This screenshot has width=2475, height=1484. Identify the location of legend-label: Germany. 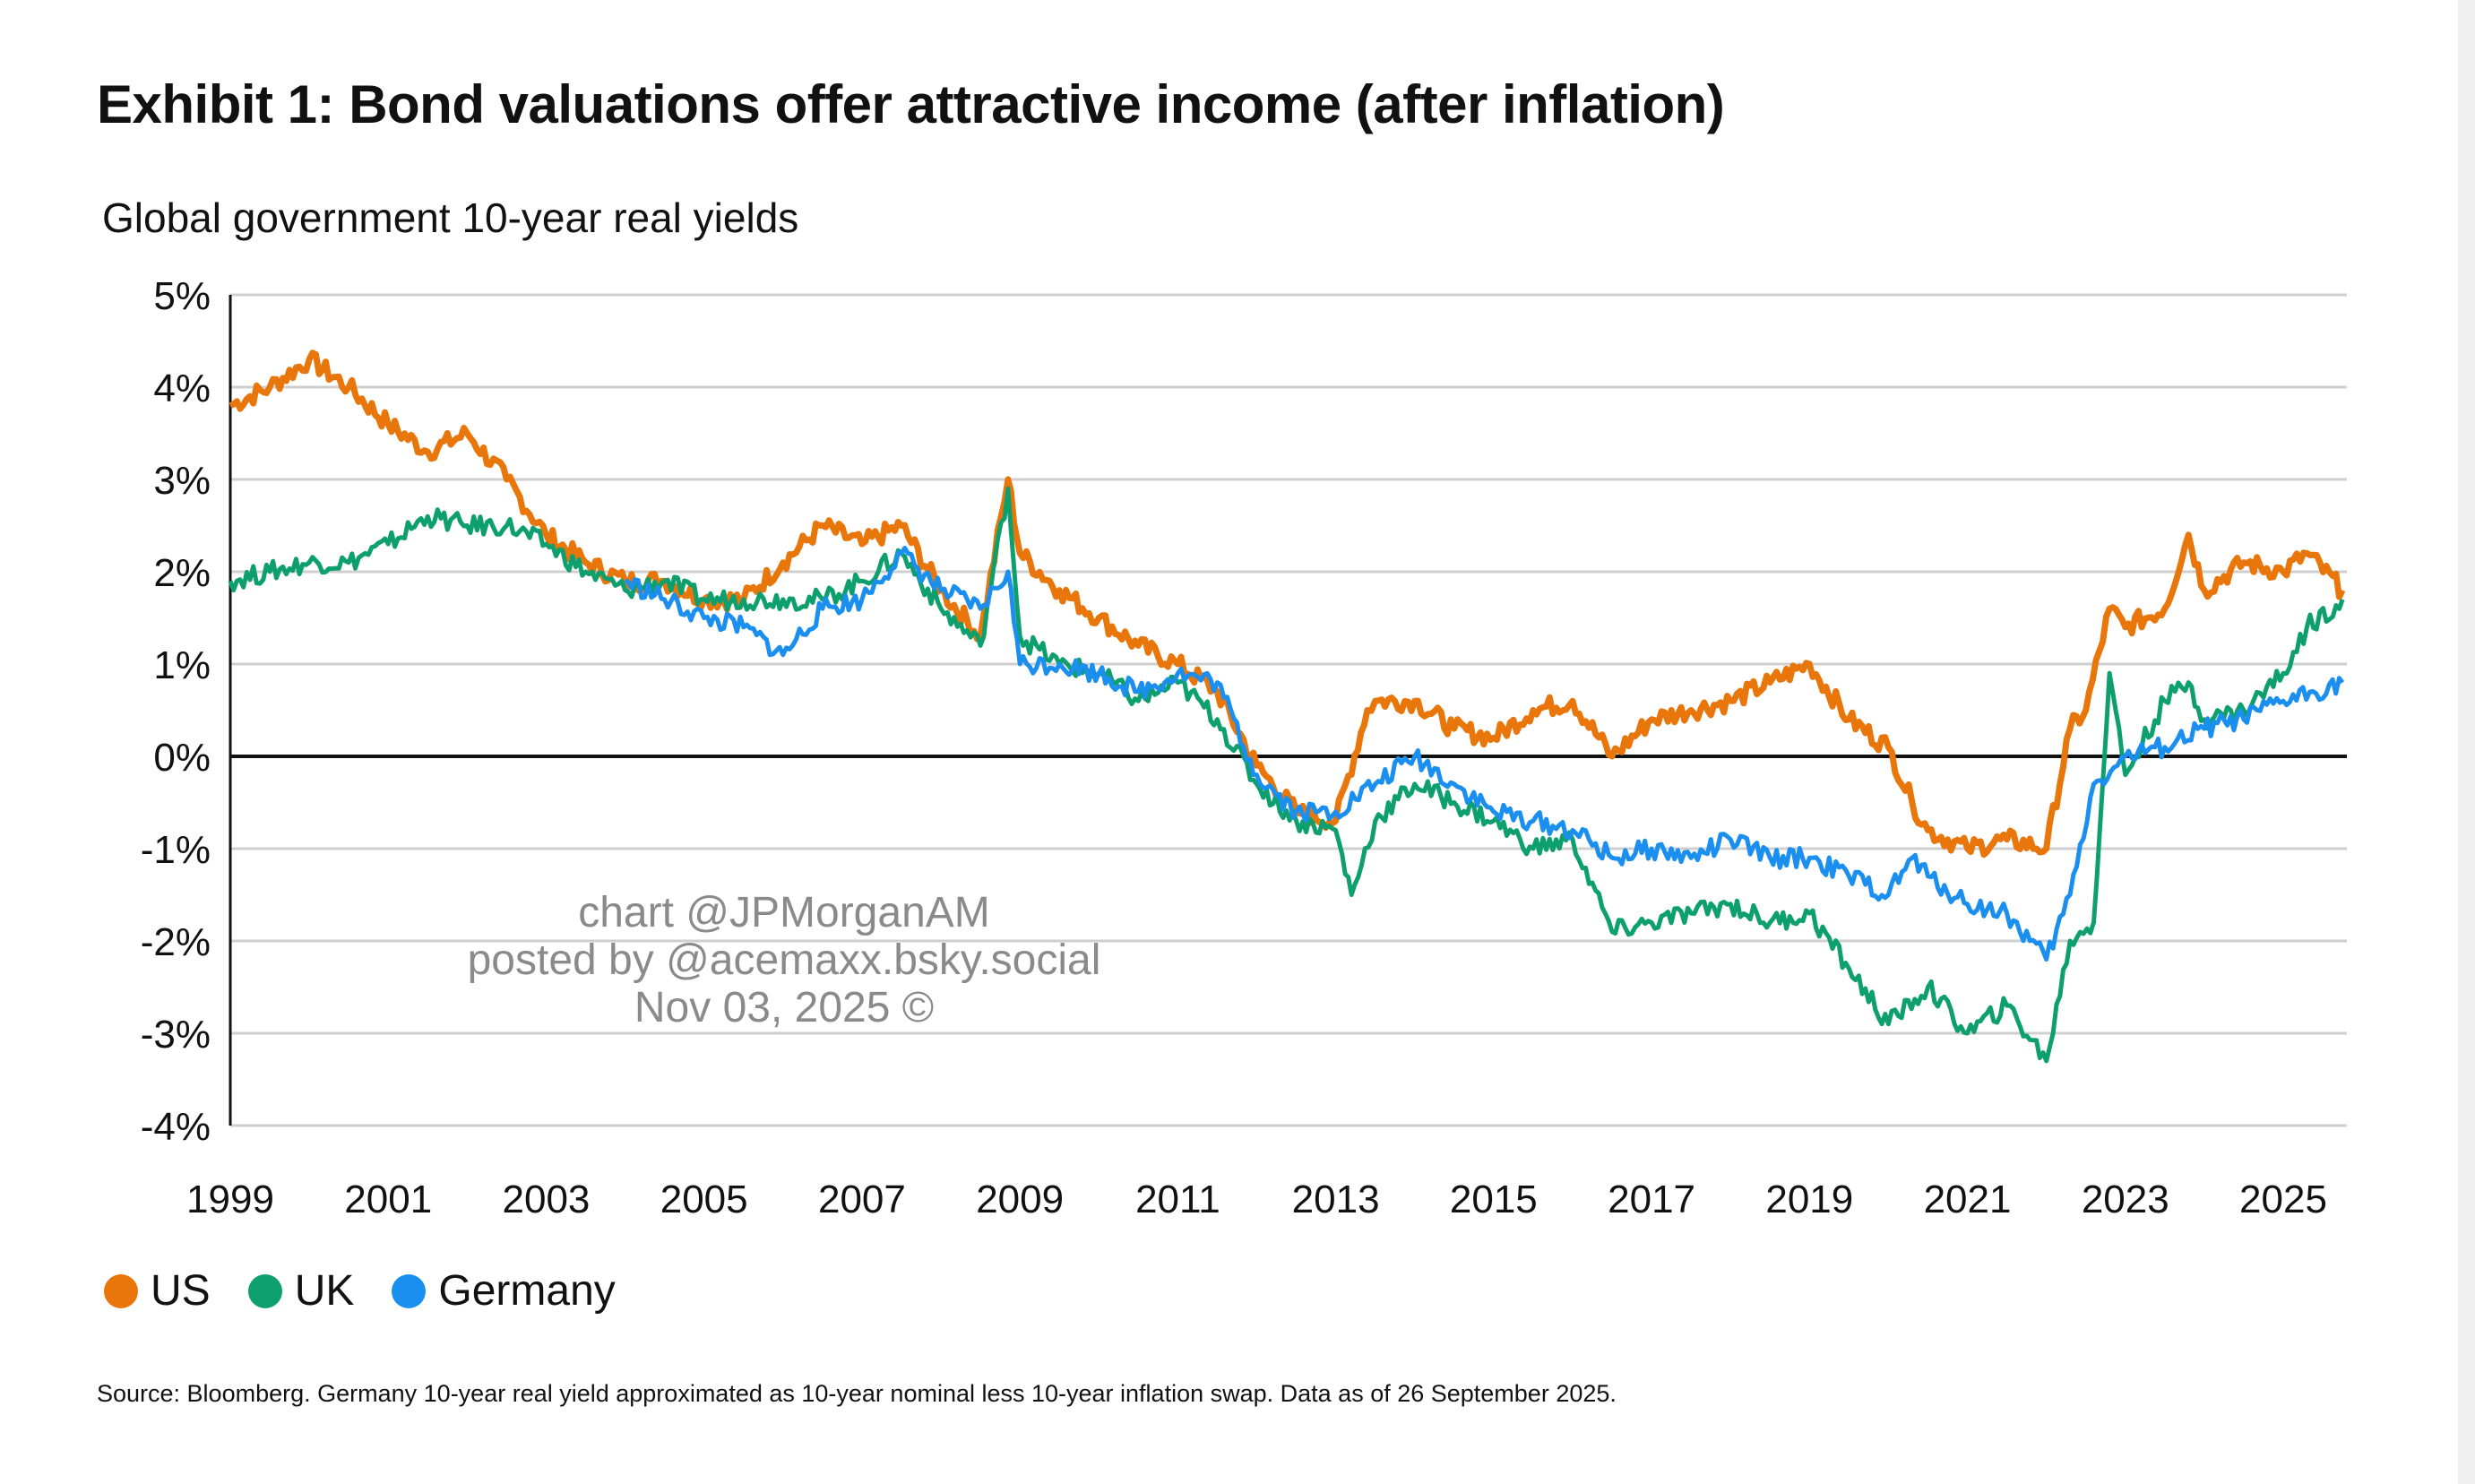
(527, 1291).